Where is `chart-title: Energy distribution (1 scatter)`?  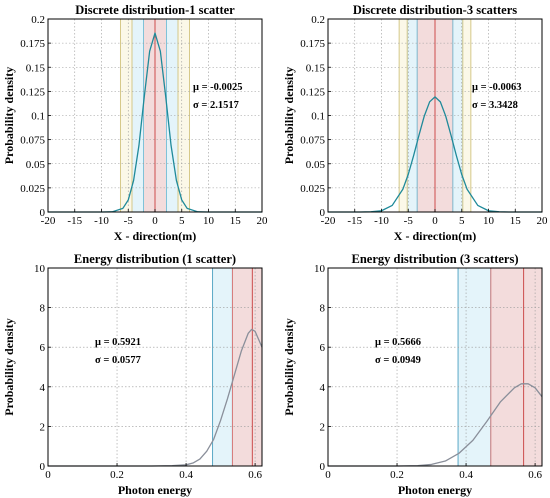 chart-title: Energy distribution (1 scatter) is located at coordinates (155, 259).